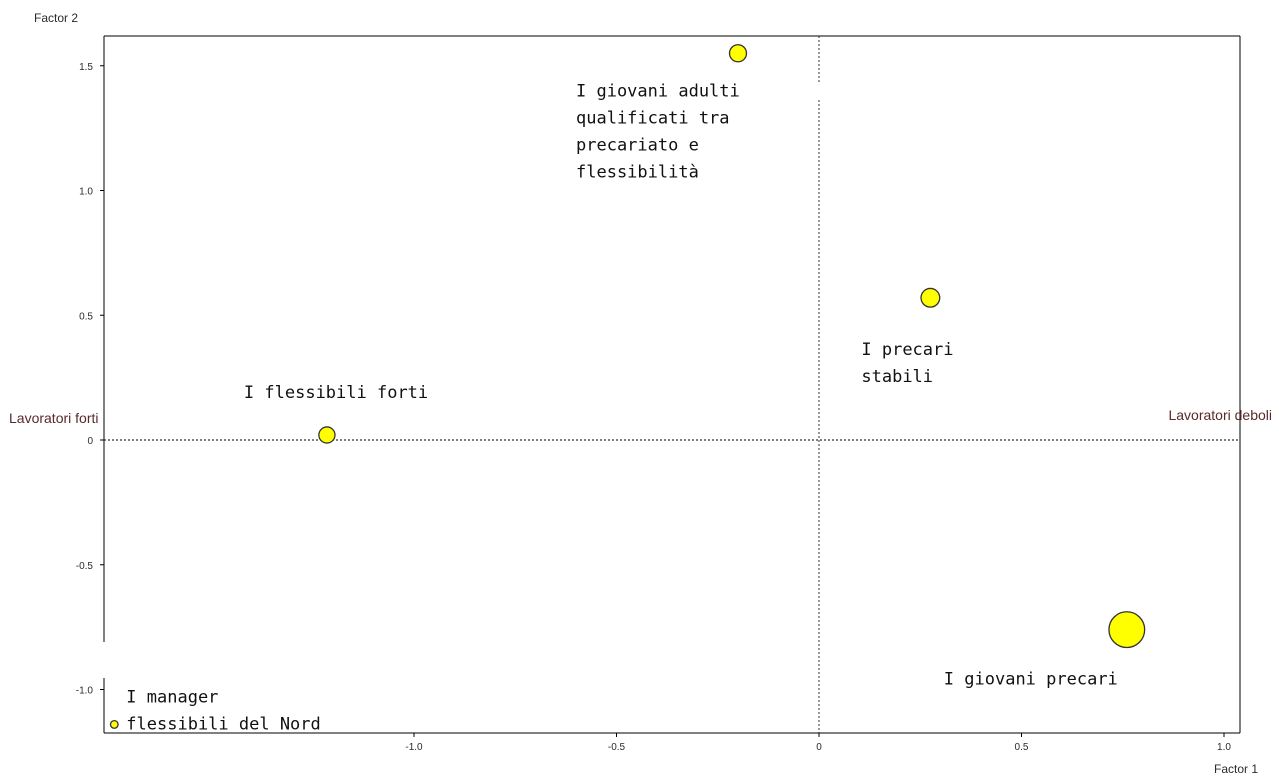 This screenshot has height=776, width=1279. I want to click on y-axis-title: Factor 2, so click(56, 18).